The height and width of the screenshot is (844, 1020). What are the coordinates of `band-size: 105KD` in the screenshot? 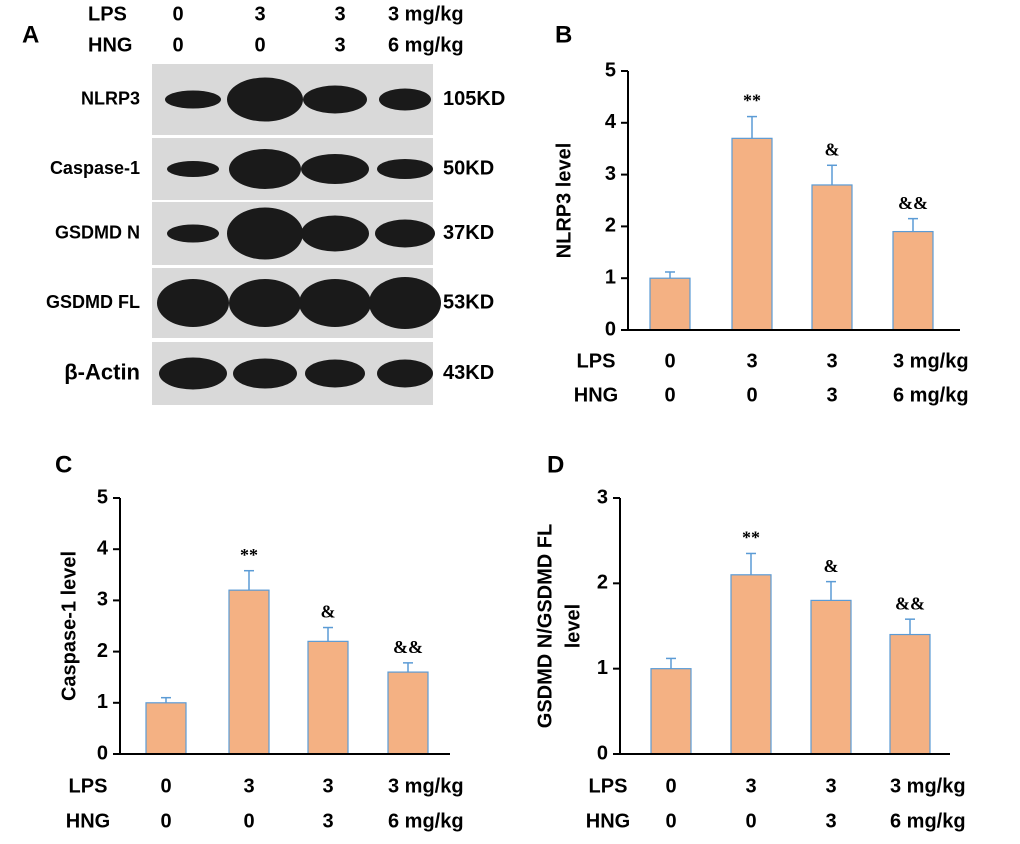 It's located at (474, 99).